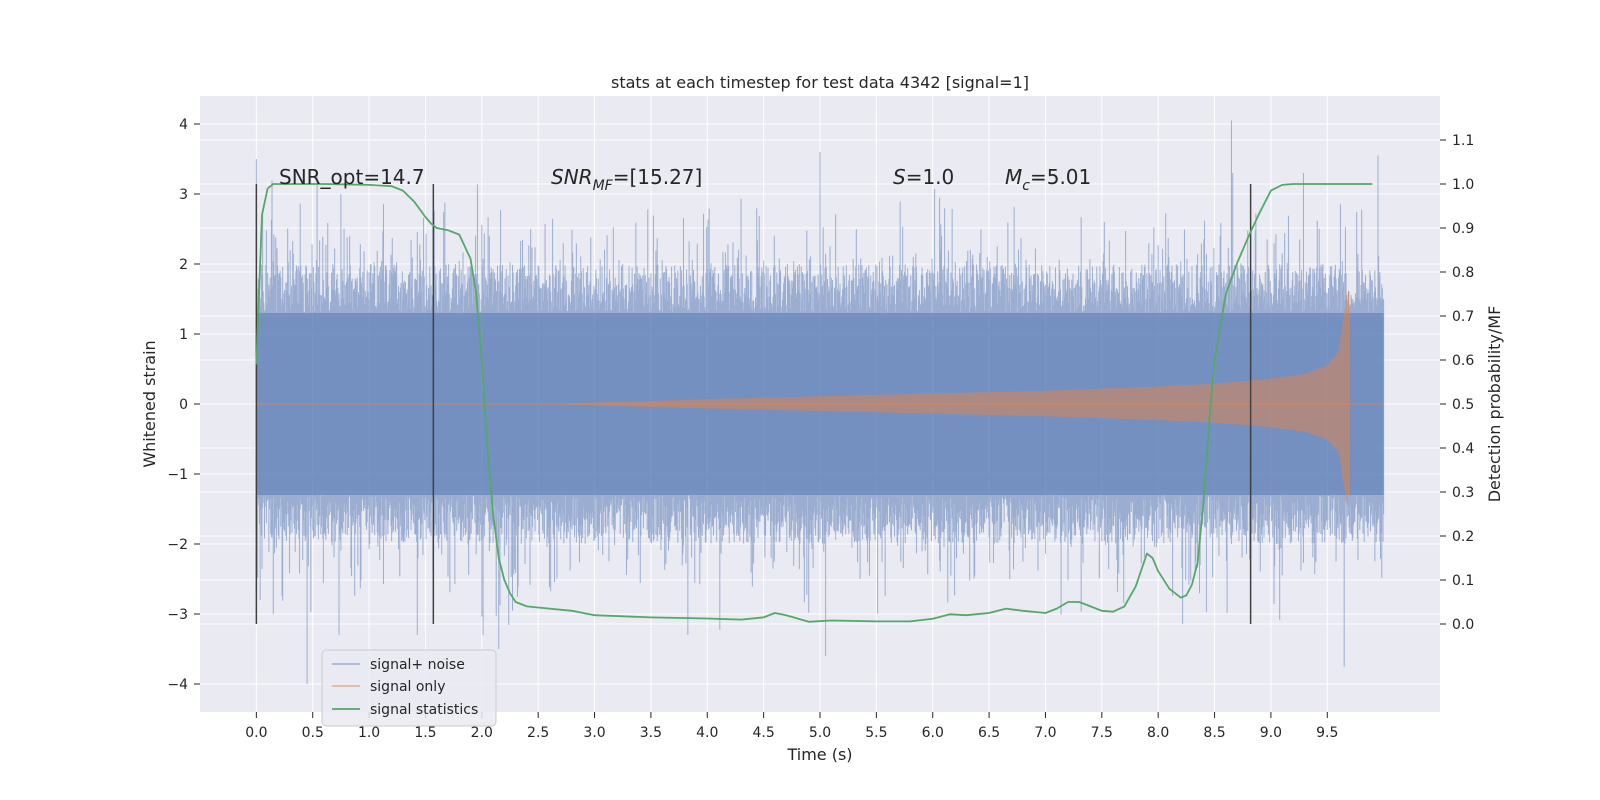 The height and width of the screenshot is (800, 1600). Describe the element at coordinates (417, 665) in the screenshot. I see `legend-label-signal-noise: signal+ noise` at that location.